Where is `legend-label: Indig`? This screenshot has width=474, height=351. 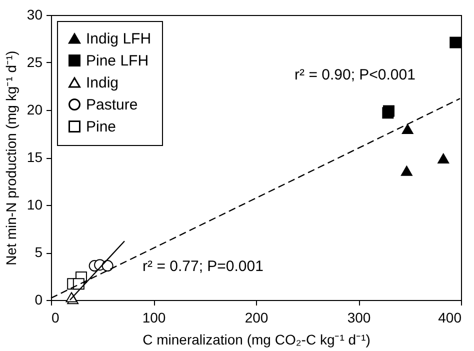
legend-label: Indig is located at coordinates (102, 83).